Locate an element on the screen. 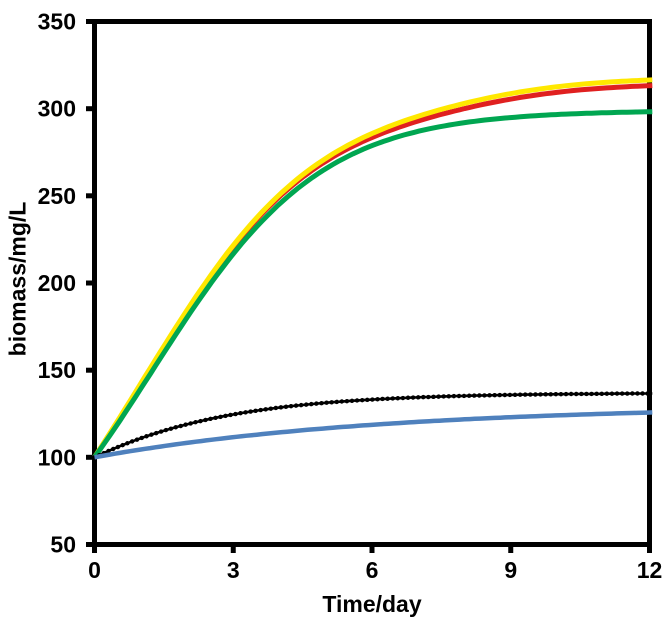 The width and height of the screenshot is (672, 624). svg-text: 100 is located at coordinates (57, 457).